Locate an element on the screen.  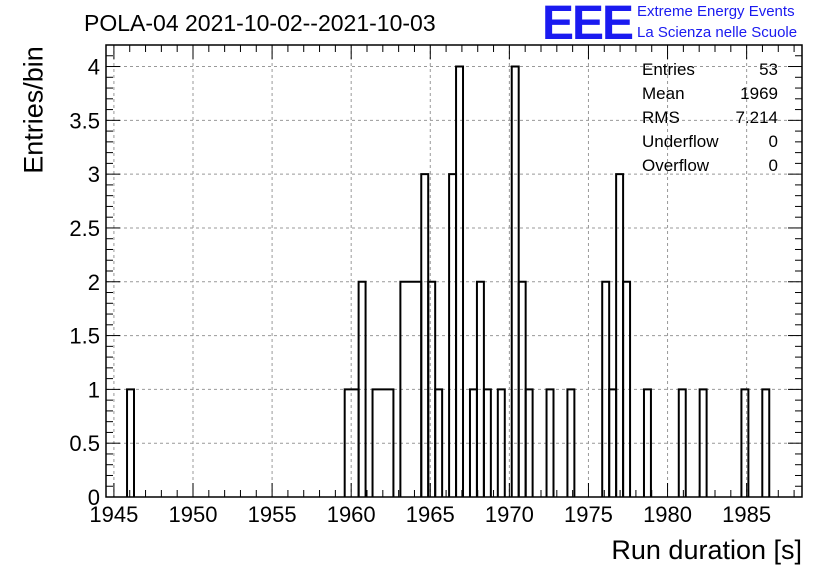
y-tick-label: 0 is located at coordinates (94, 497).